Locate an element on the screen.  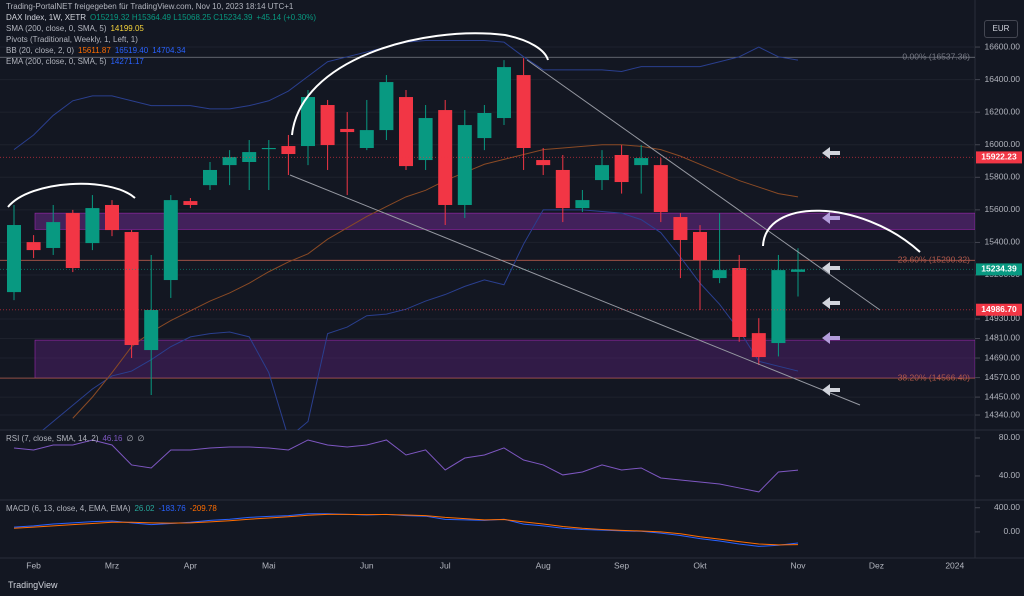
macd-title: MACD (6, 13, close, 4, EMA, EMA) is located at coordinates (68, 508).